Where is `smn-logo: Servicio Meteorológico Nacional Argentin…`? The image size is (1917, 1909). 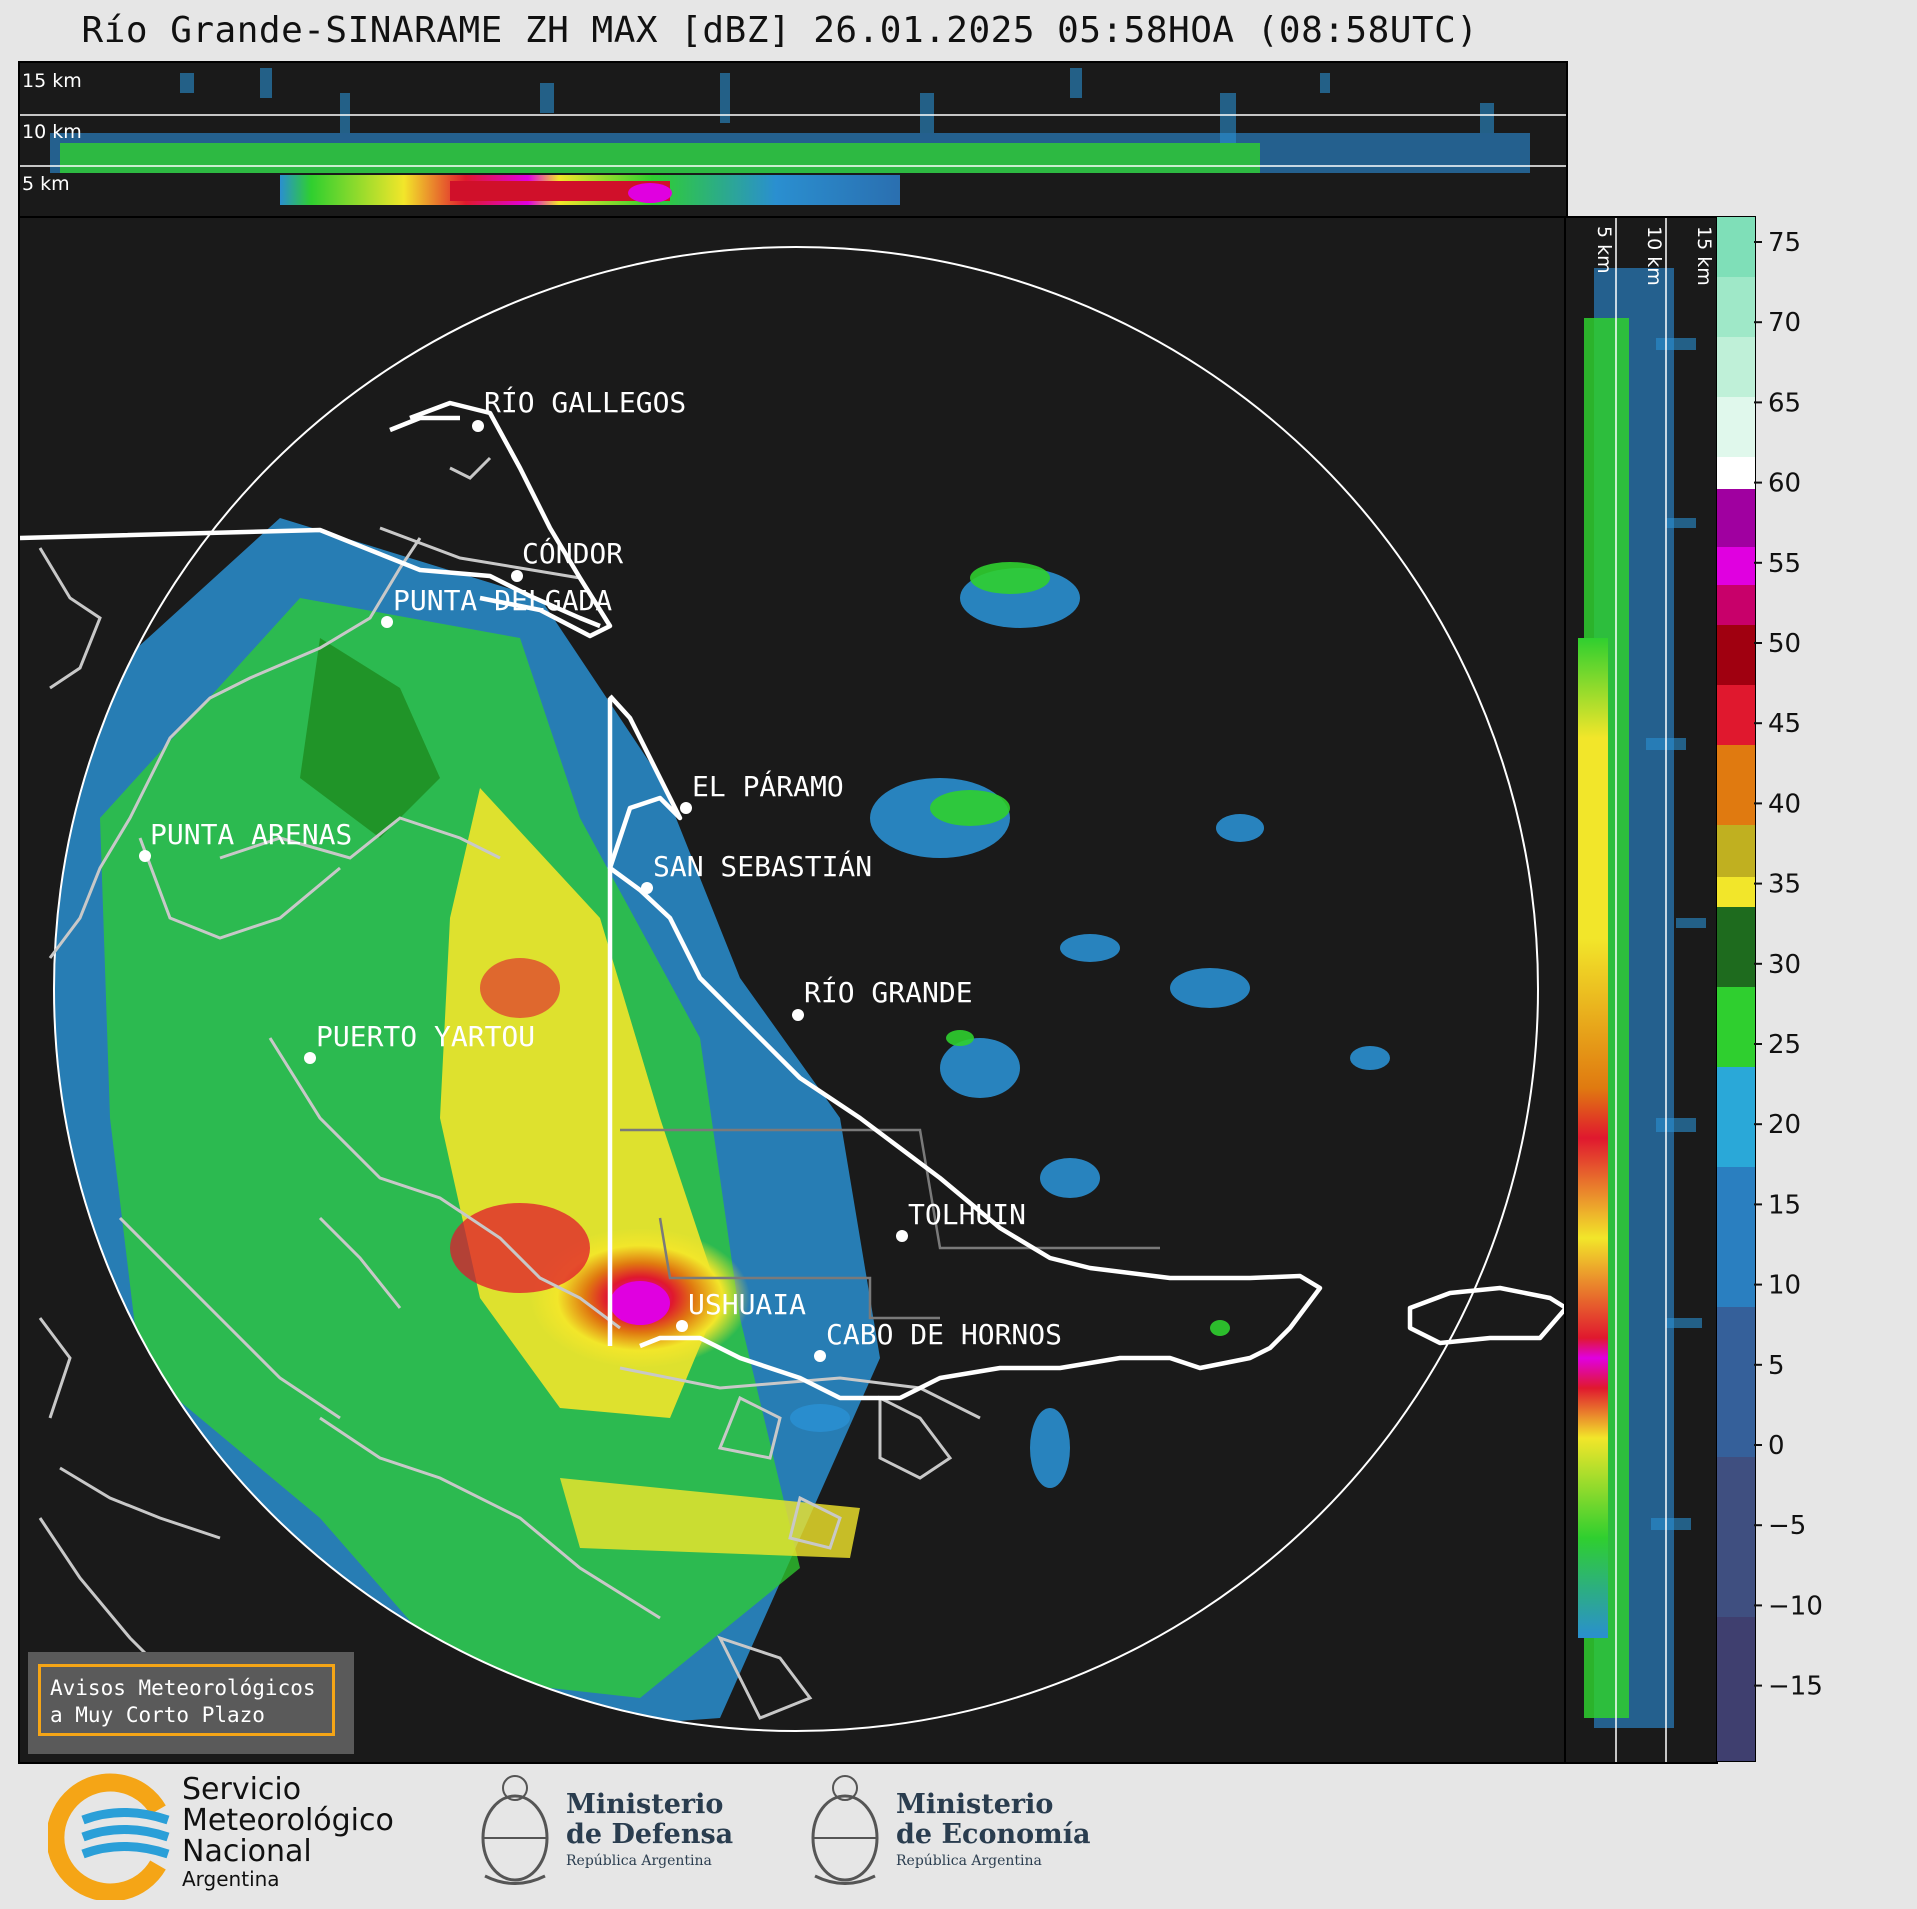 smn-logo: Servicio Meteorológico Nacional Argentin… is located at coordinates (238, 1830).